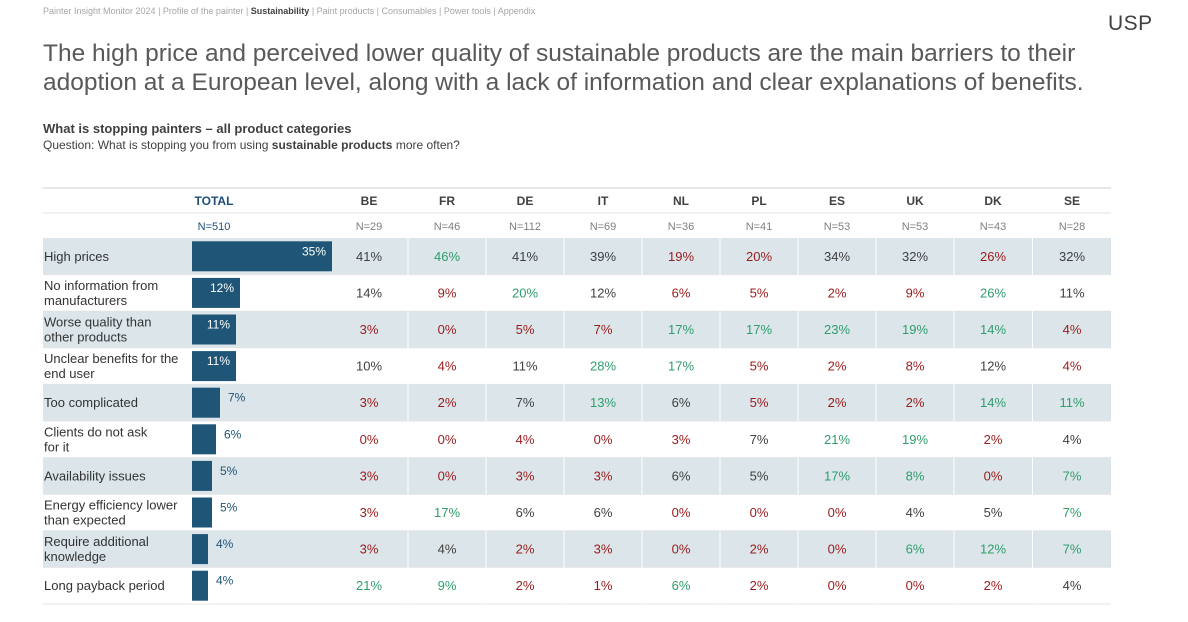 The image size is (1188, 622). I want to click on row-label: Unclear benefits for the, so click(111, 358).